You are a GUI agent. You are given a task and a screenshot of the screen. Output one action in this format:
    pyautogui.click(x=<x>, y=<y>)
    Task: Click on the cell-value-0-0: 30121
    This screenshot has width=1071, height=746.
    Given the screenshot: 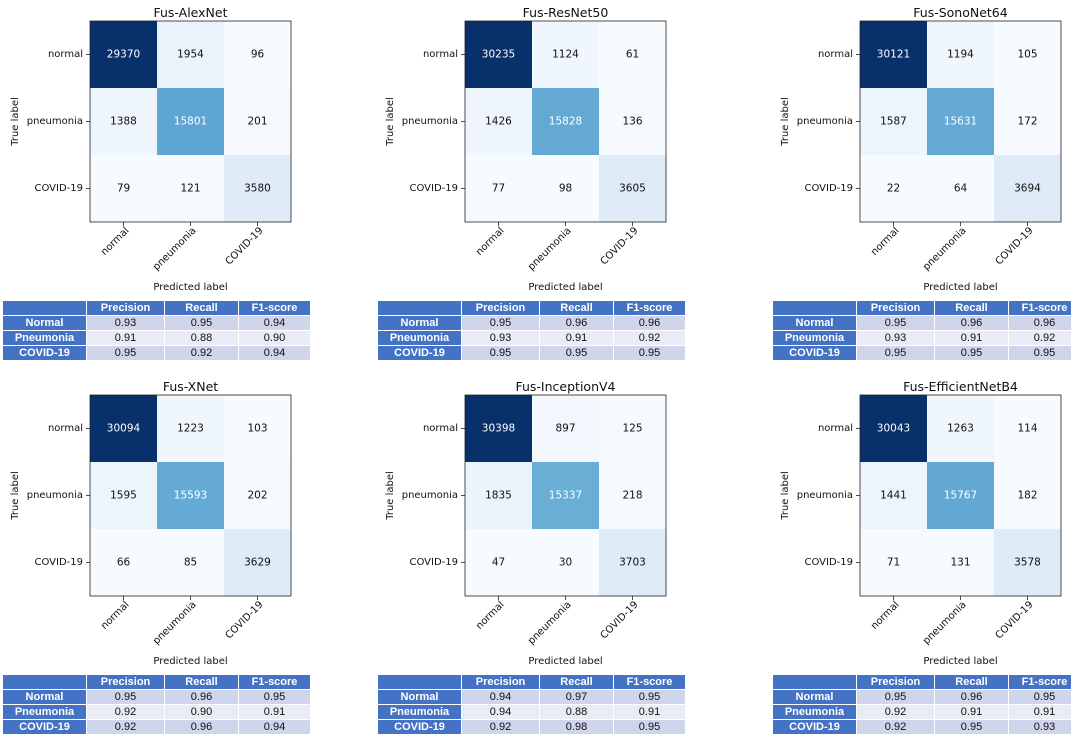 What is the action you would take?
    pyautogui.click(x=893, y=55)
    